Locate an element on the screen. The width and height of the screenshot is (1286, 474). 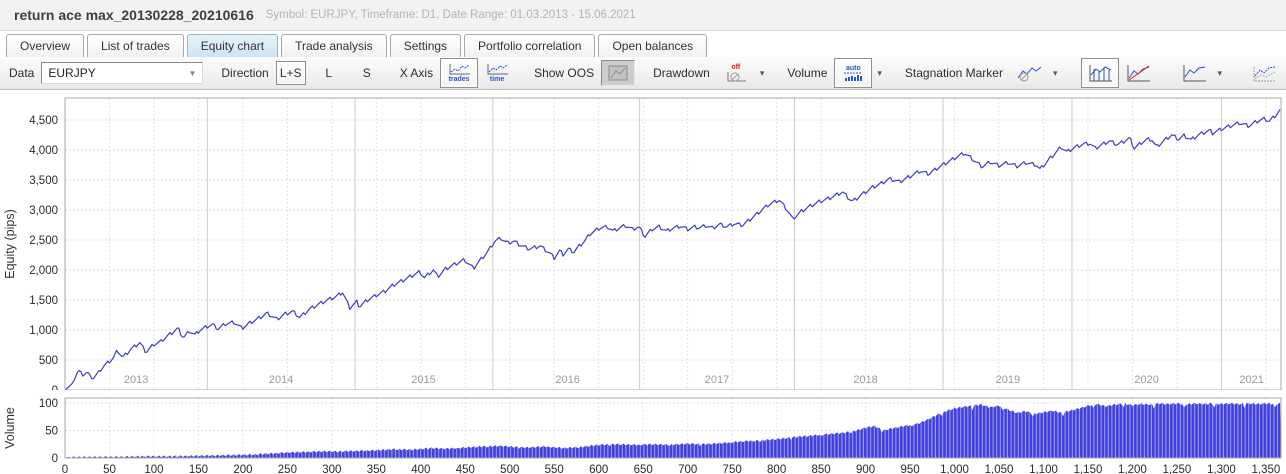
ghost-lines-view-button is located at coordinates (1264, 73).